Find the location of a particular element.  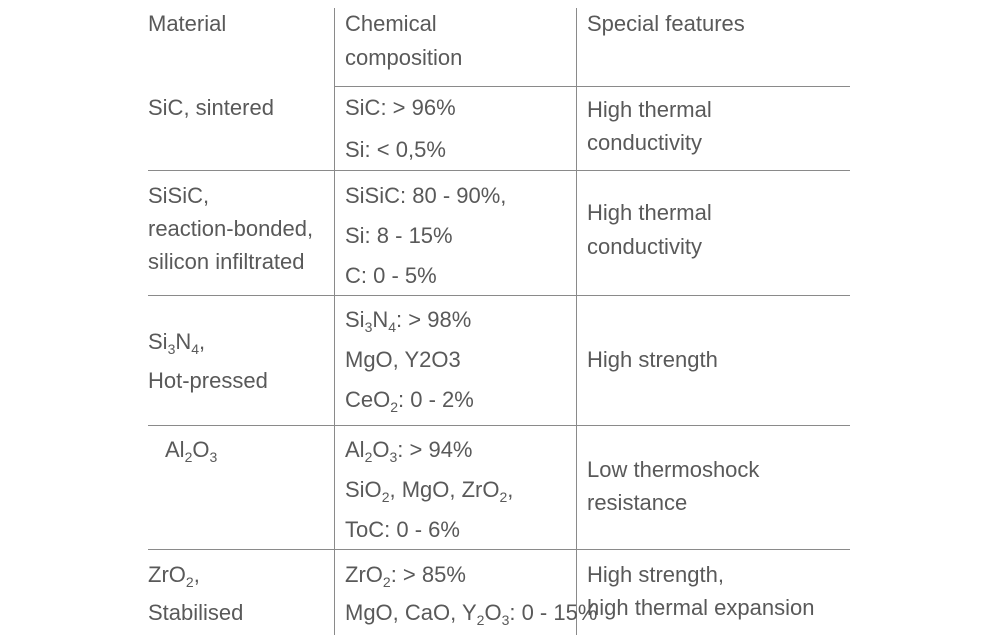

cell-line: Hot-pressed is located at coordinates (208, 381).